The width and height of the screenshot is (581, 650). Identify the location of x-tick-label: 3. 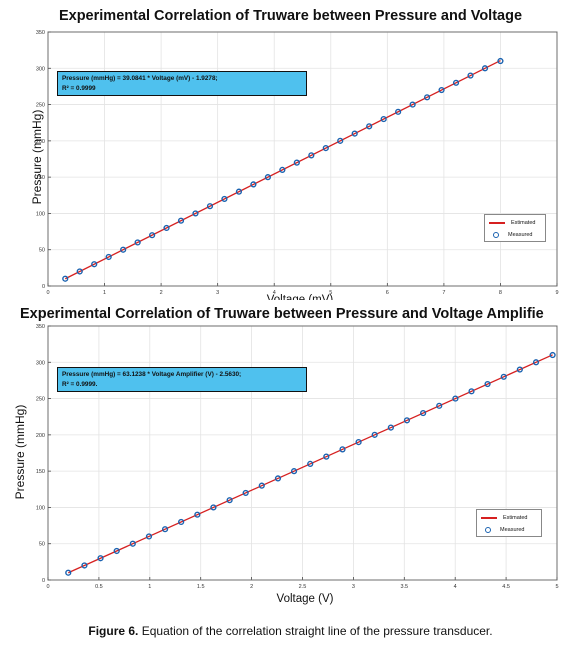
(353, 587).